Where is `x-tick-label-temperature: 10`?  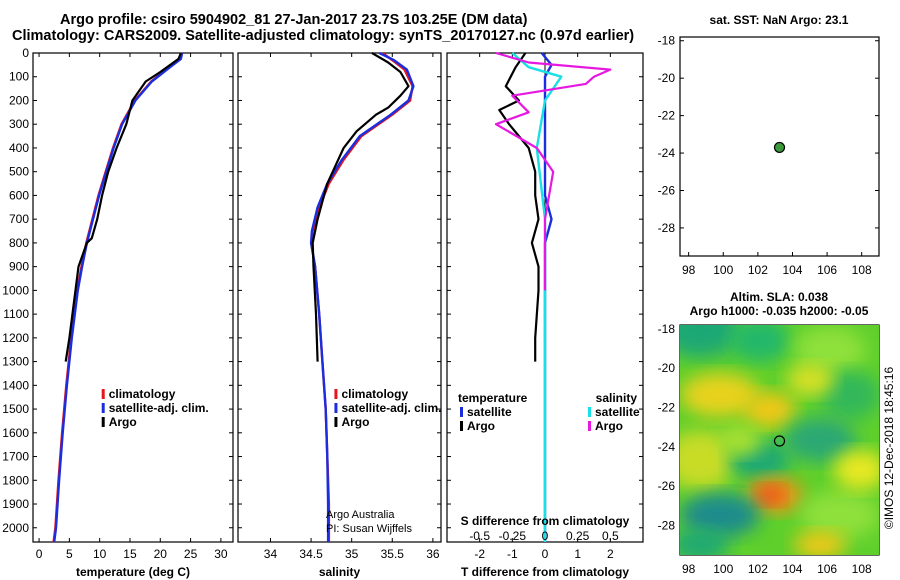 x-tick-label-temperature: 10 is located at coordinates (100, 554).